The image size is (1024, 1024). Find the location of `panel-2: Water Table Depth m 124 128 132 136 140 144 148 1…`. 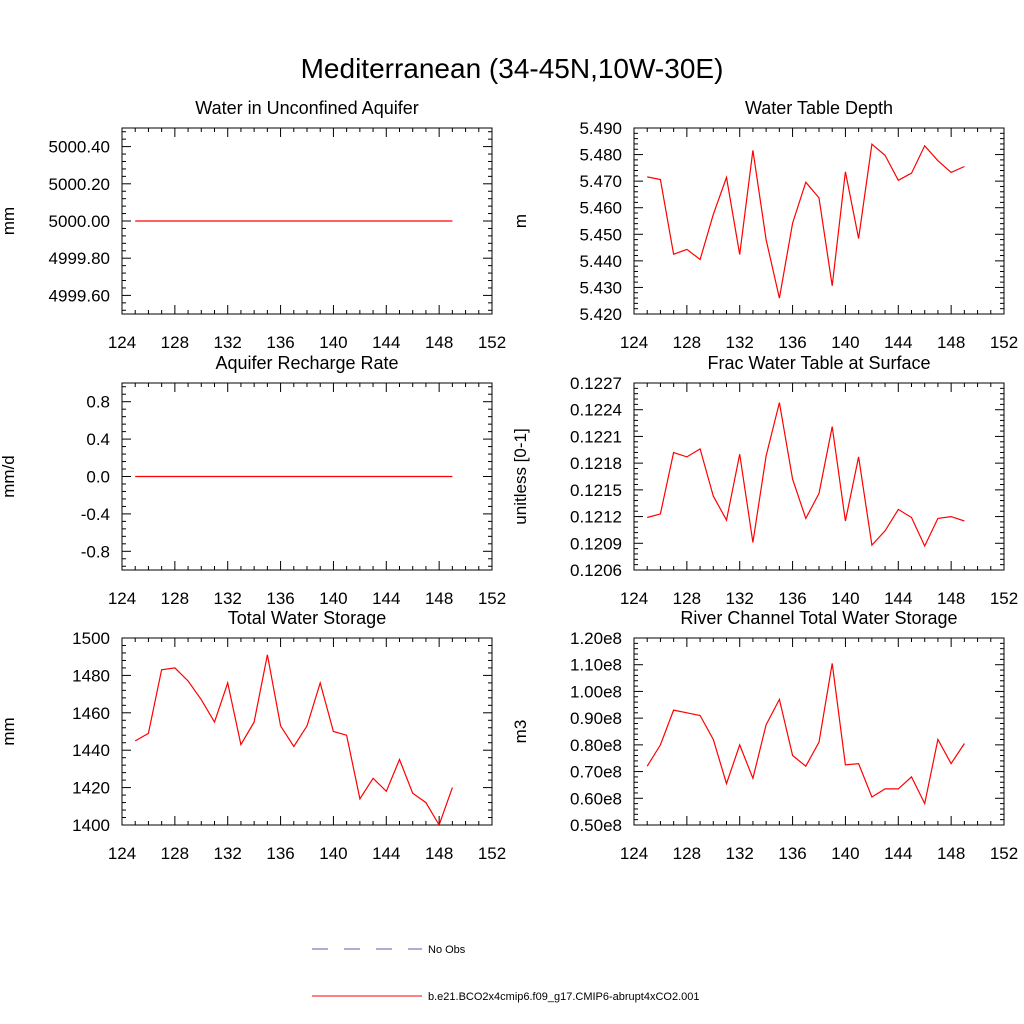

panel-2: Water Table Depth m 124 128 132 136 140 144 148 1… is located at coordinates (764, 225).